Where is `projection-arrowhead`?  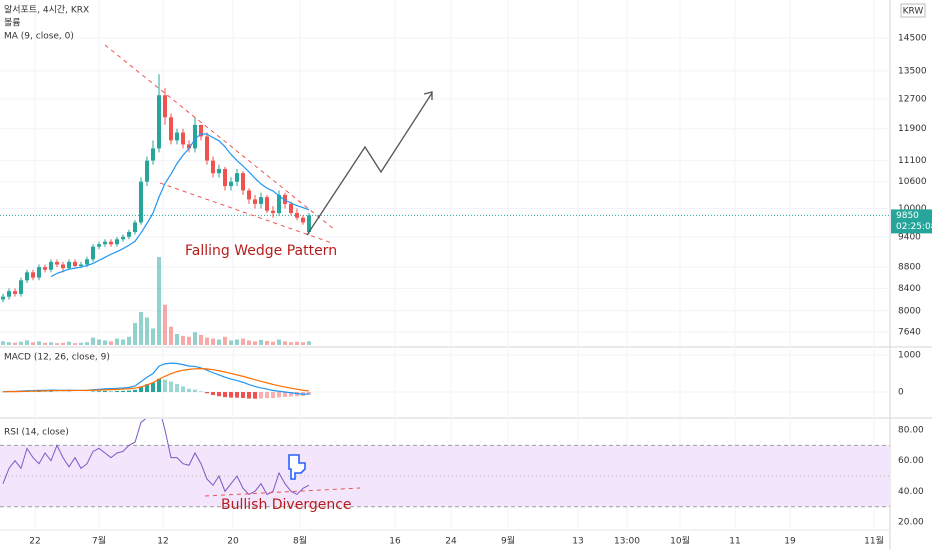 projection-arrowhead is located at coordinates (428, 95).